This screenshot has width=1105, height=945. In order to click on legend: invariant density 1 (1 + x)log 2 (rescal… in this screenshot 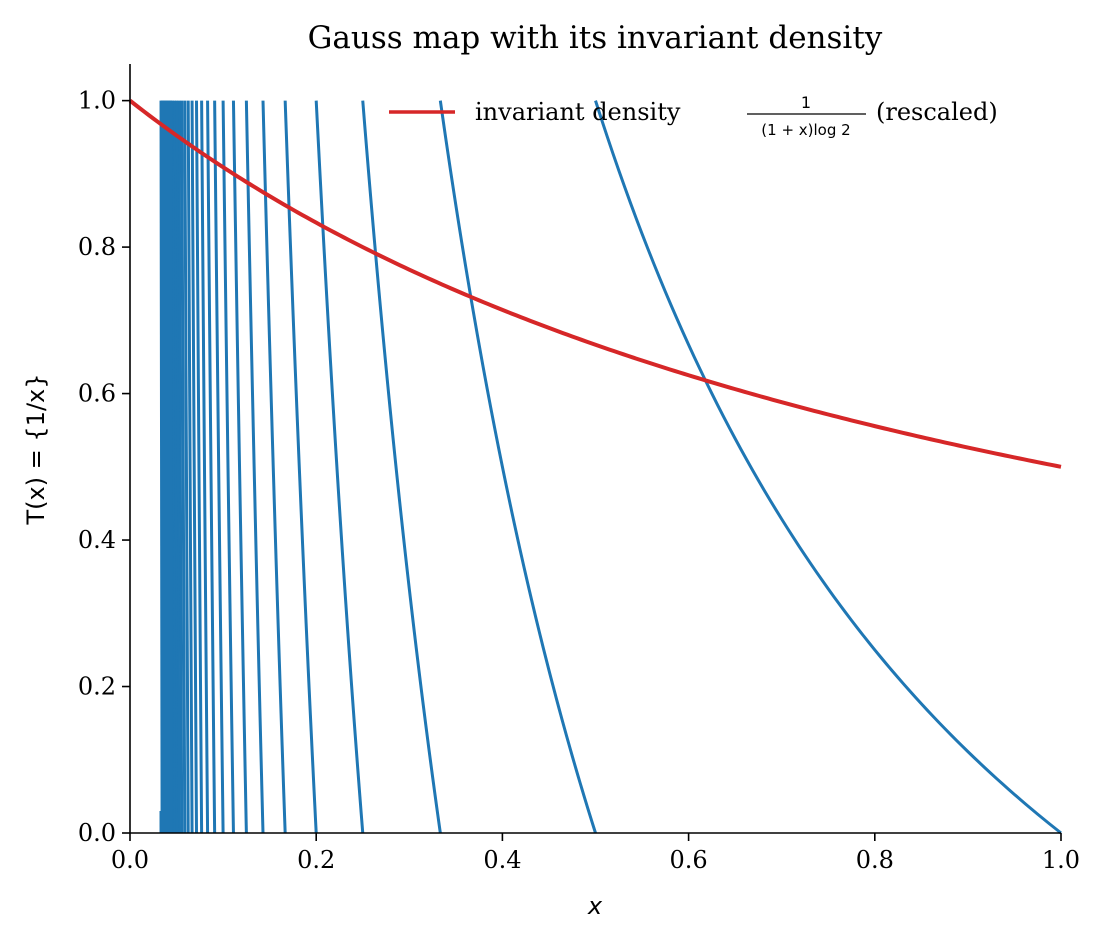, I will do `click(693, 116)`.